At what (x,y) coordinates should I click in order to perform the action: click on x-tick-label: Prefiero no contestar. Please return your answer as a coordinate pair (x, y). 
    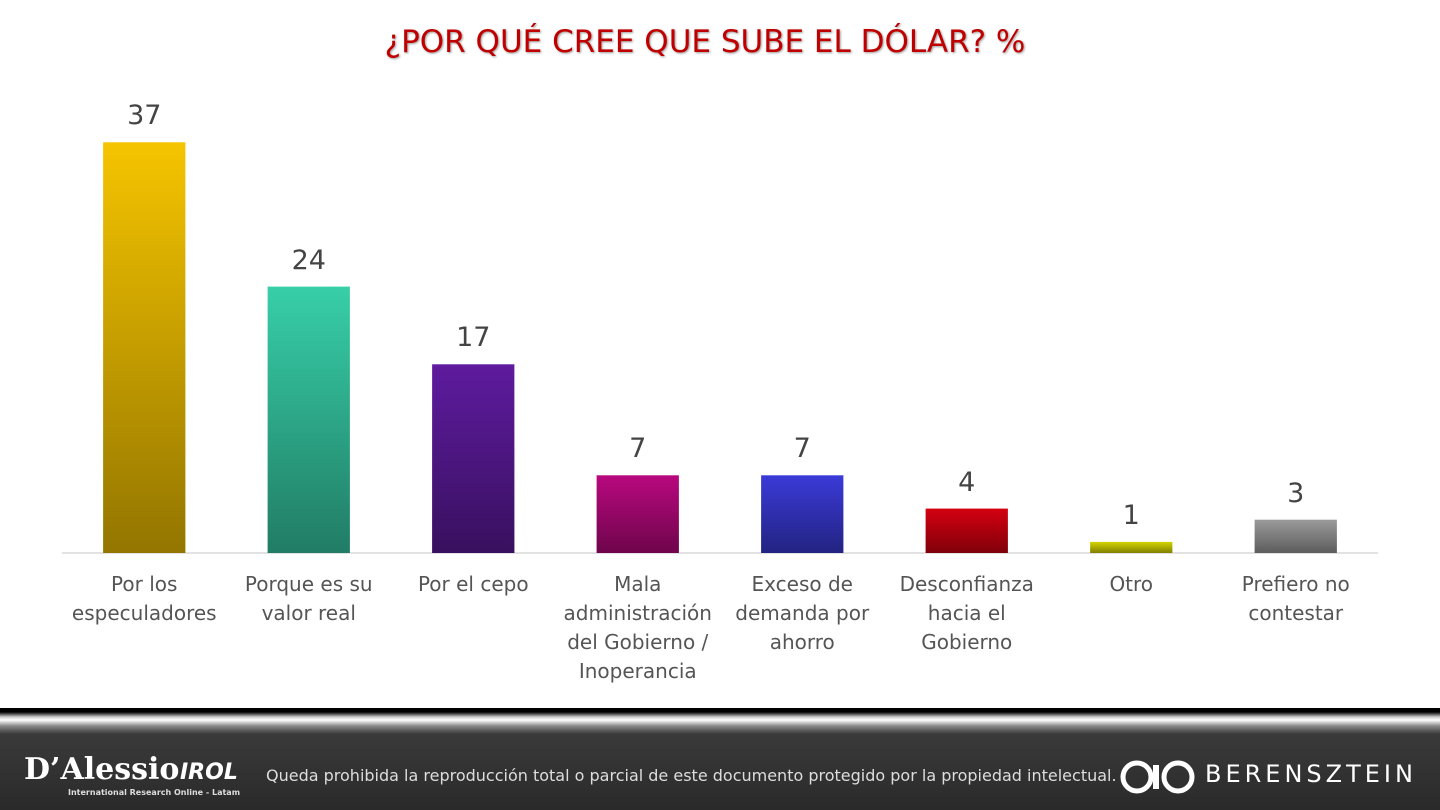
    Looking at the image, I should click on (1295, 598).